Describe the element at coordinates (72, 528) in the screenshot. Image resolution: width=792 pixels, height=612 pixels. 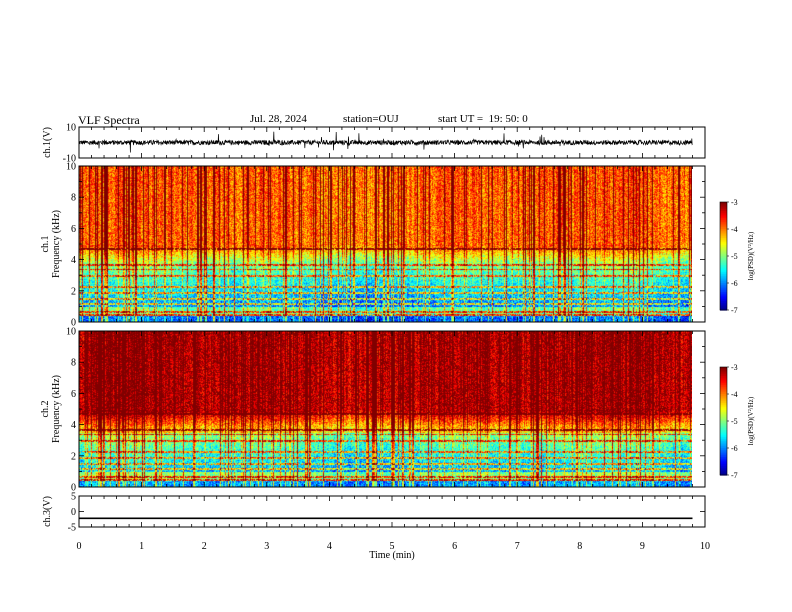
I see `y-tick-label: -5` at that location.